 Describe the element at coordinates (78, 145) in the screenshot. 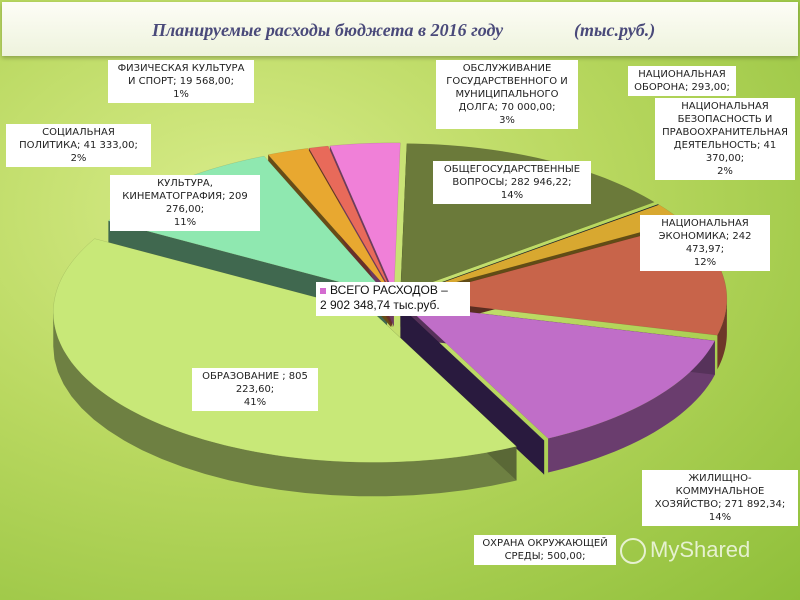

I see `slice-label-8: СОЦИАЛЬНАЯ ПОЛИТИКА; 41 333,00; 2%` at that location.